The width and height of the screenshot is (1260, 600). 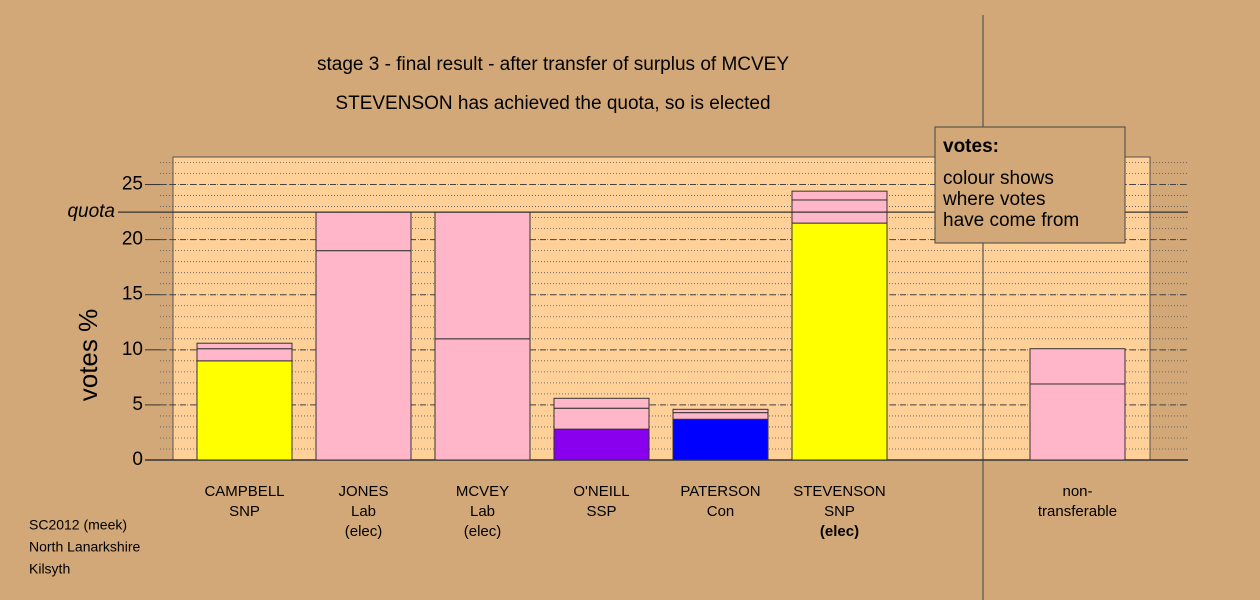 What do you see at coordinates (971, 146) in the screenshot?
I see `legend-title: votes:` at bounding box center [971, 146].